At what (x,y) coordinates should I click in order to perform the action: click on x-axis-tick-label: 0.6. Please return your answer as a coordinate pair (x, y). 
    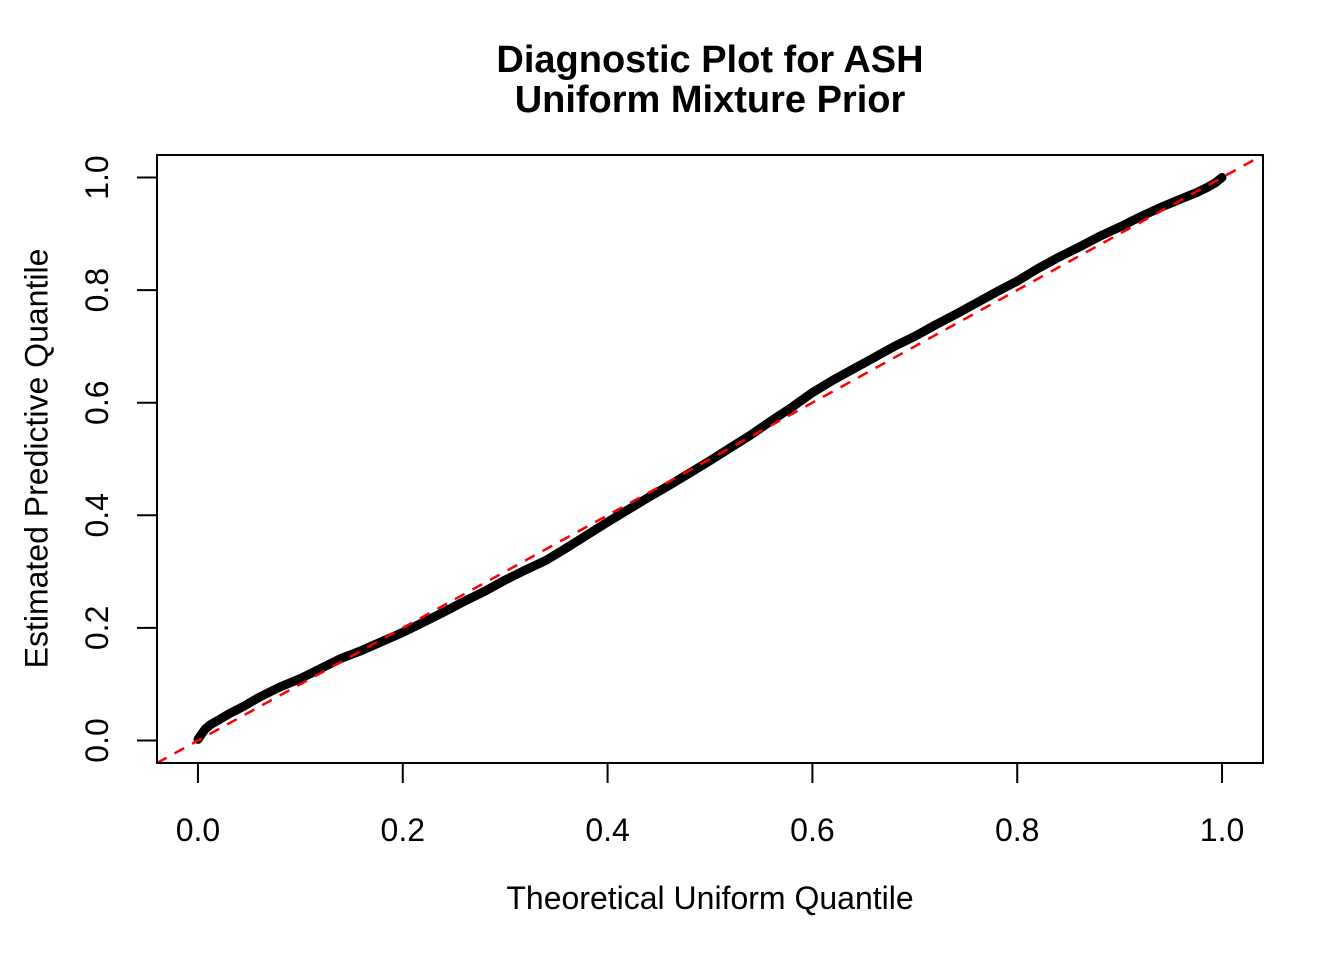
    Looking at the image, I should click on (812, 830).